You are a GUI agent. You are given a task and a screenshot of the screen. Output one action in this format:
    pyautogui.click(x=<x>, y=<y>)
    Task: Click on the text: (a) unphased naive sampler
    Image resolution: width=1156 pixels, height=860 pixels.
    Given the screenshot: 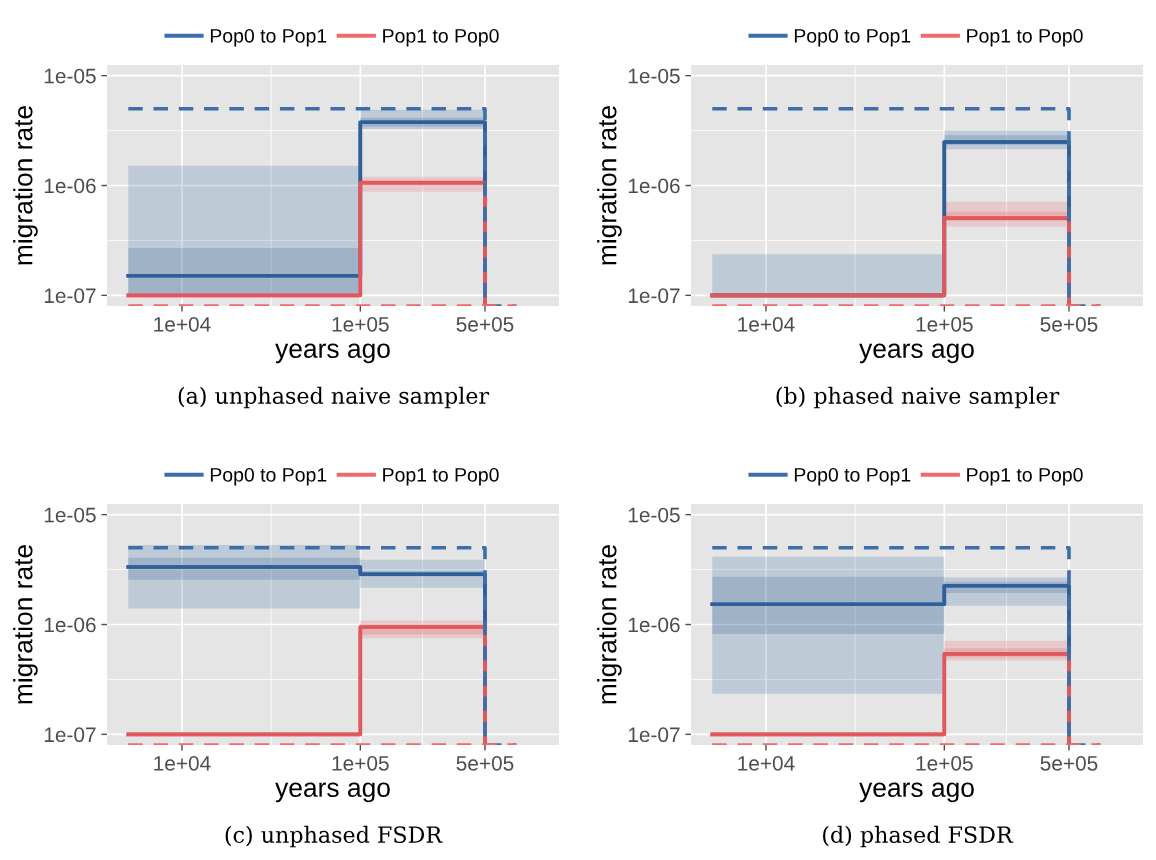 What is the action you would take?
    pyautogui.click(x=334, y=397)
    